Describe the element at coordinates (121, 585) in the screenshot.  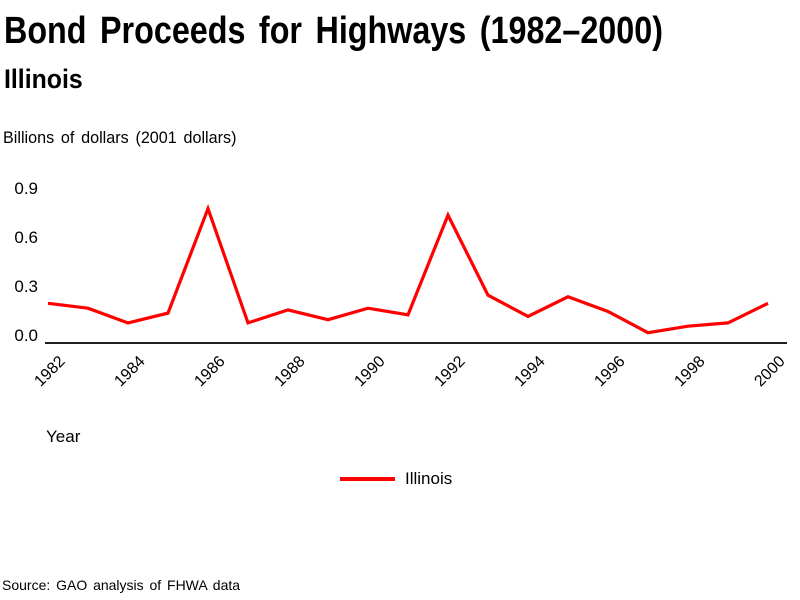
I see `source-note: Source: GAO analysis of FHWA data` at that location.